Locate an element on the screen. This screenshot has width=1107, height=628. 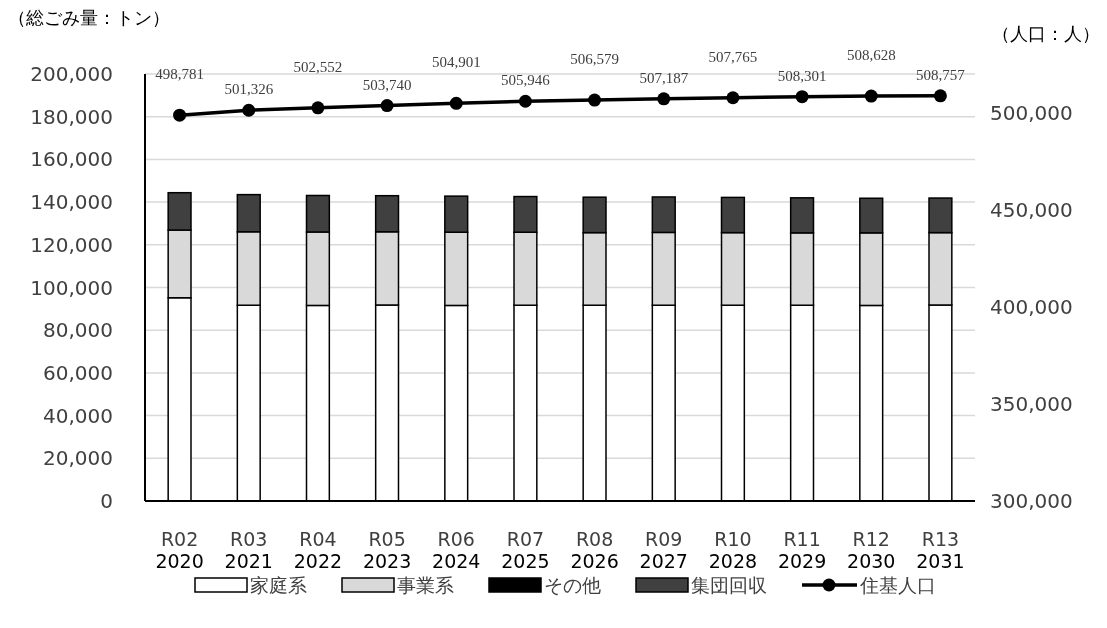
legend-label: 集団回収 is located at coordinates (729, 585).